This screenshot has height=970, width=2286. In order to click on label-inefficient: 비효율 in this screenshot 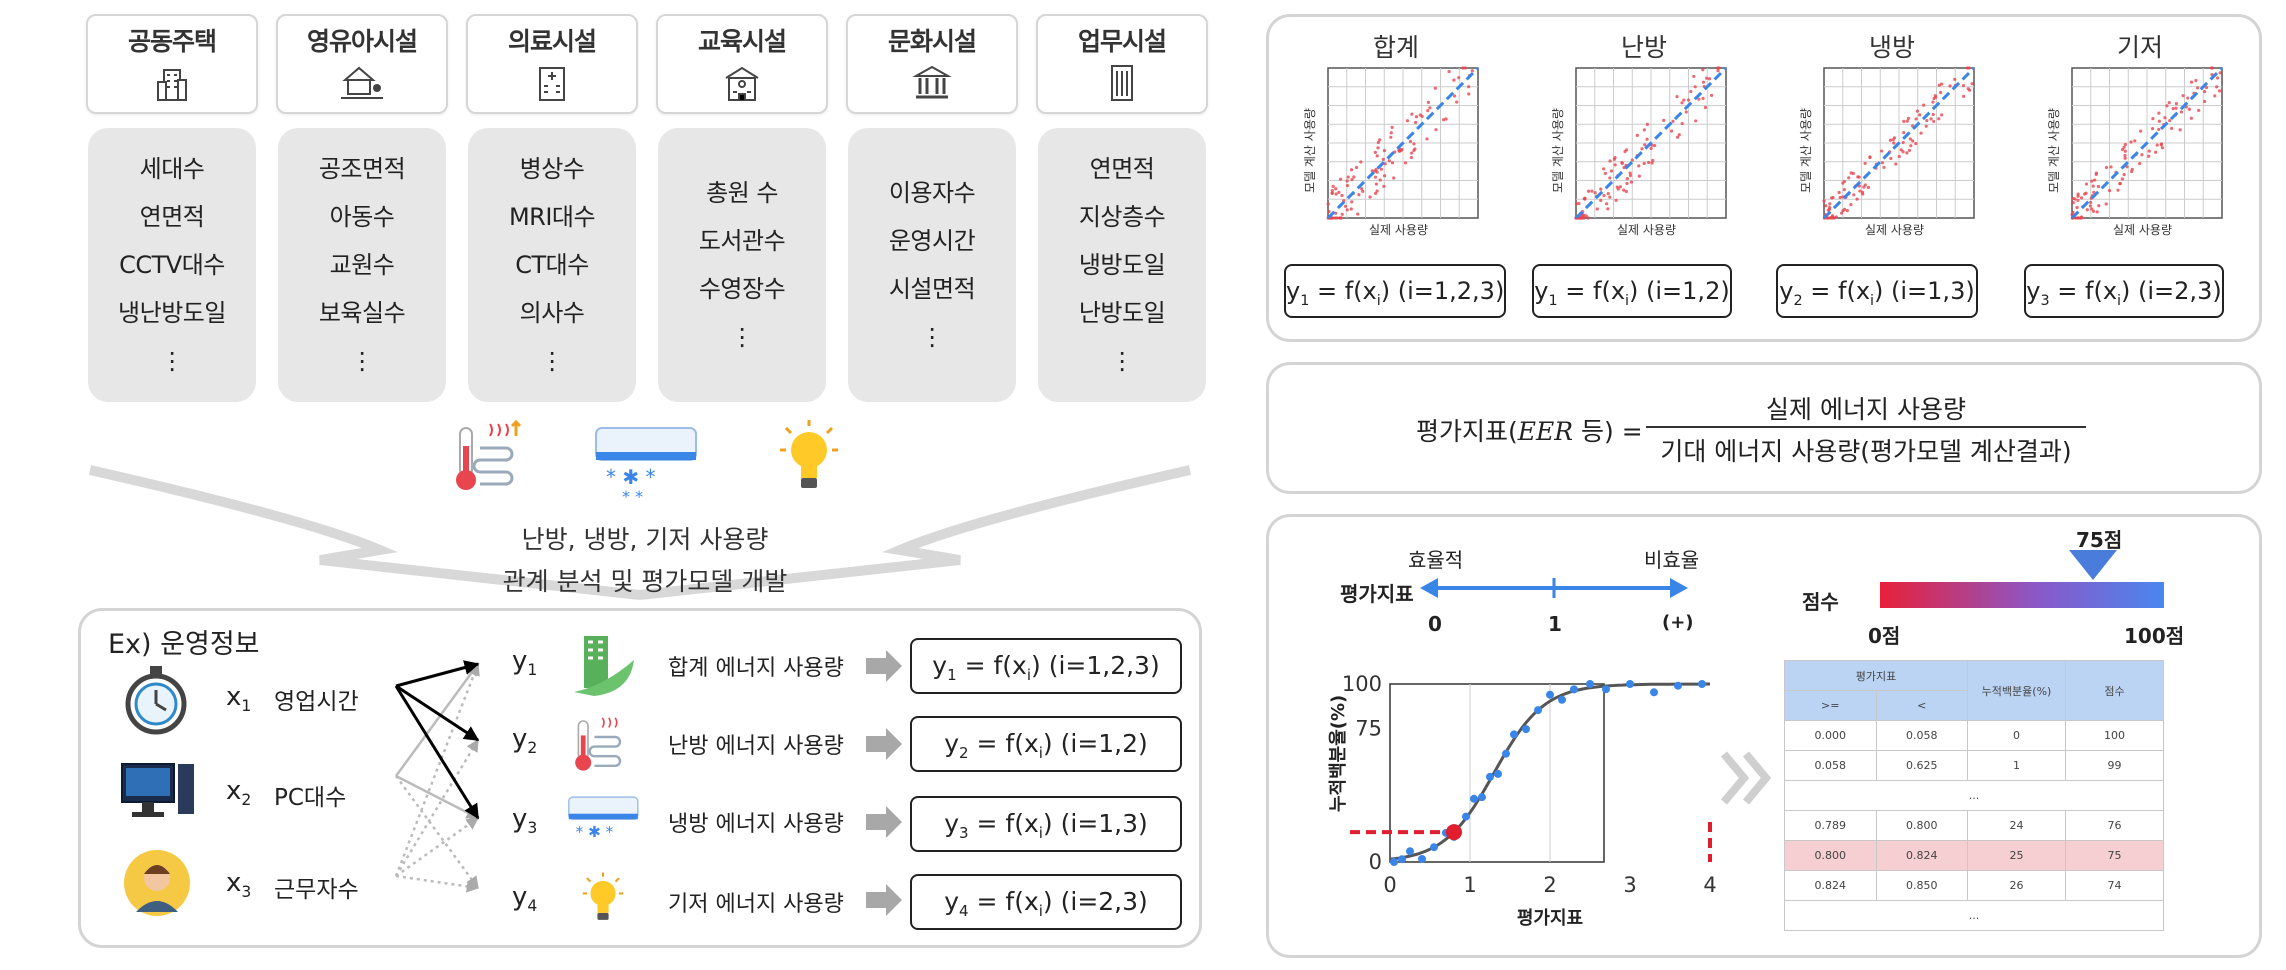, I will do `click(1672, 560)`.